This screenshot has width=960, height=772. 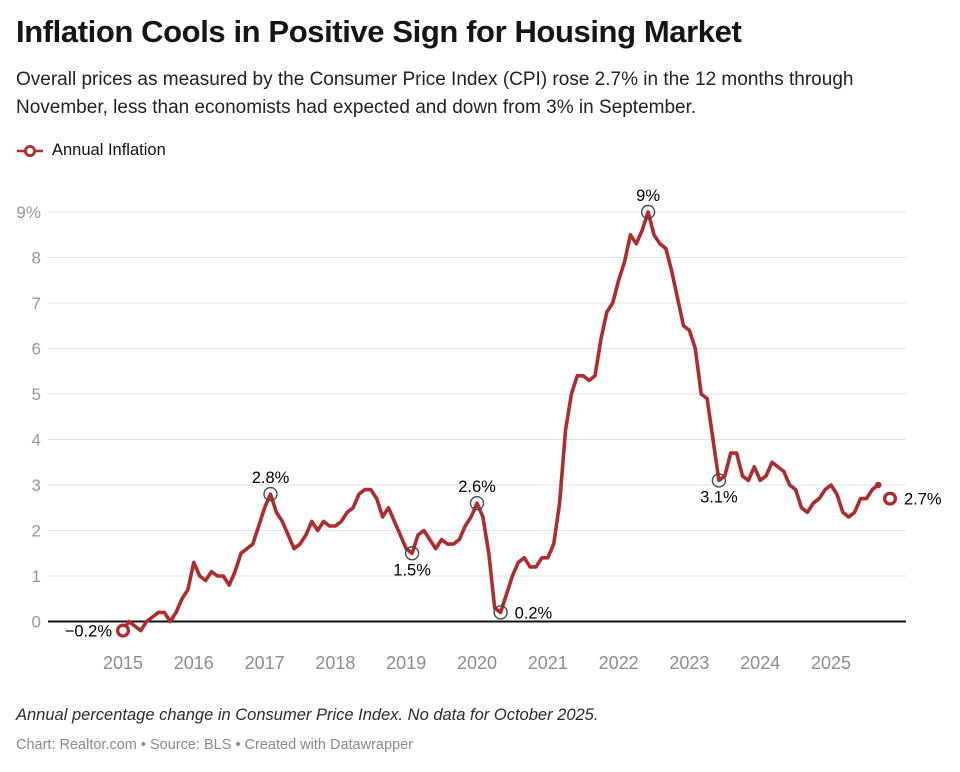 What do you see at coordinates (123, 663) in the screenshot?
I see `x-axis-label: 2015` at bounding box center [123, 663].